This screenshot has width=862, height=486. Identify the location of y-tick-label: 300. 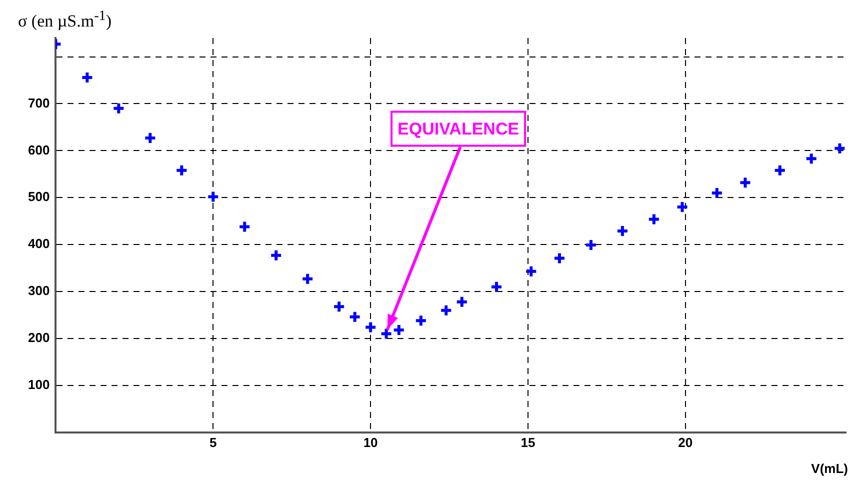
(39, 290).